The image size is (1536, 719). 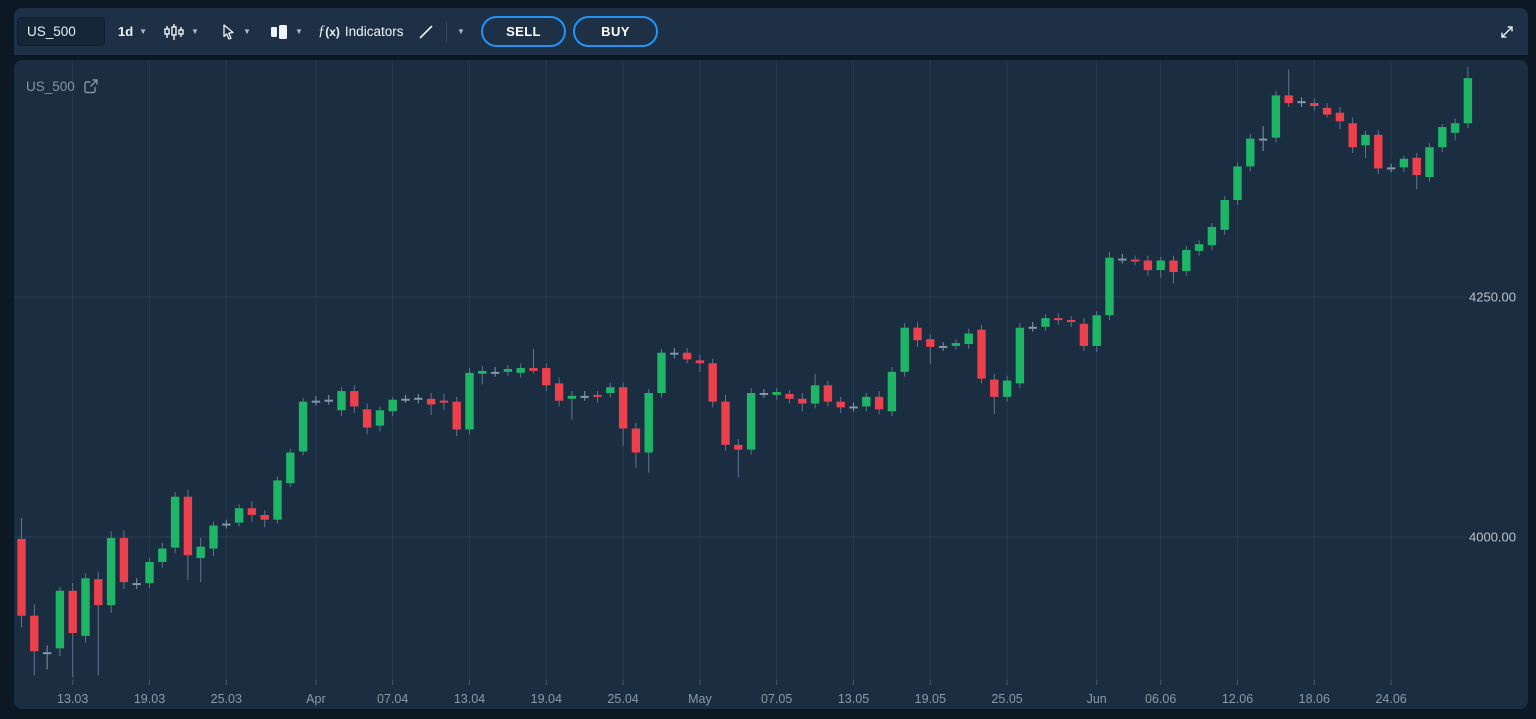 What do you see at coordinates (47, 657) in the screenshot?
I see `candle-11.03` at bounding box center [47, 657].